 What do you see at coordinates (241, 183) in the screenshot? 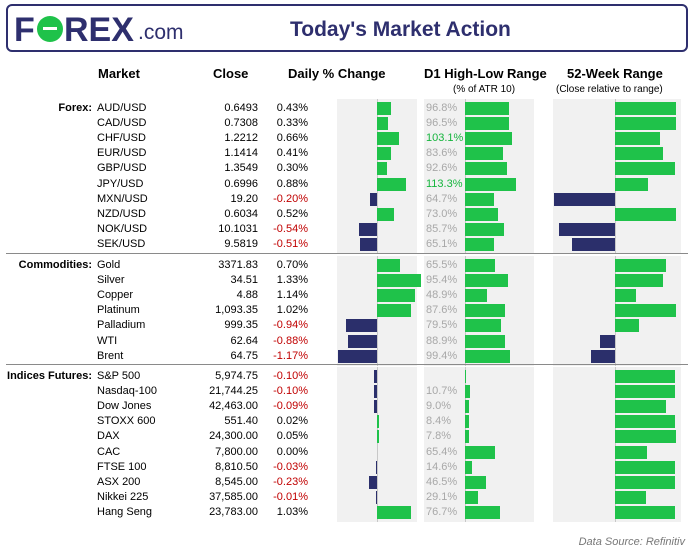
I see `close-value: 0.6996` at bounding box center [241, 183].